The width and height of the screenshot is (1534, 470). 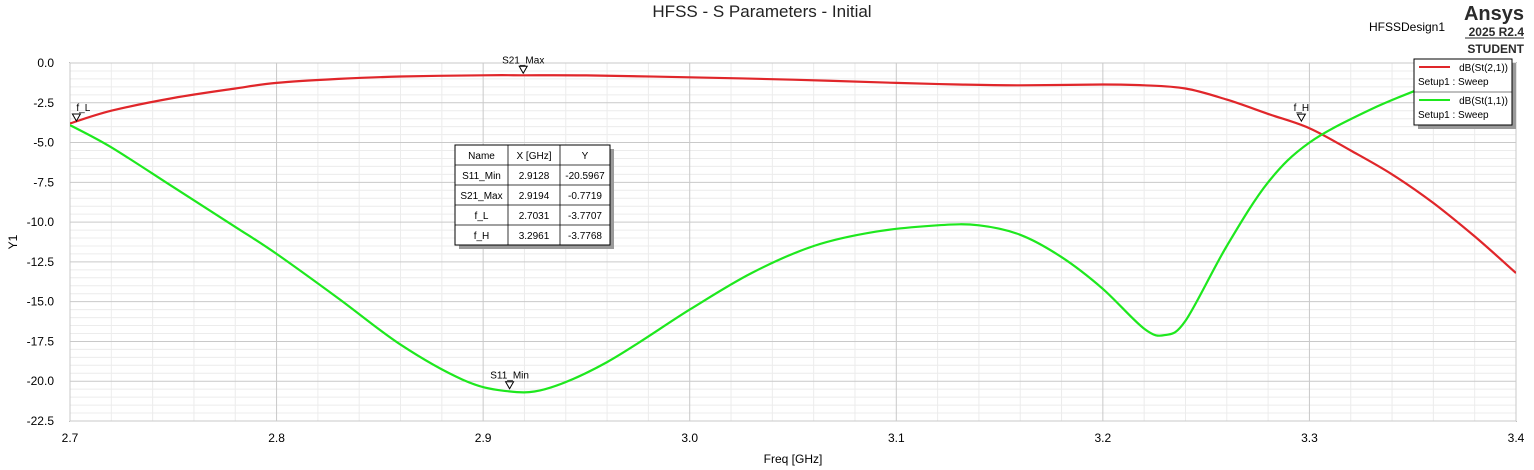 I want to click on marker-label: S11_Min, so click(x=509, y=376).